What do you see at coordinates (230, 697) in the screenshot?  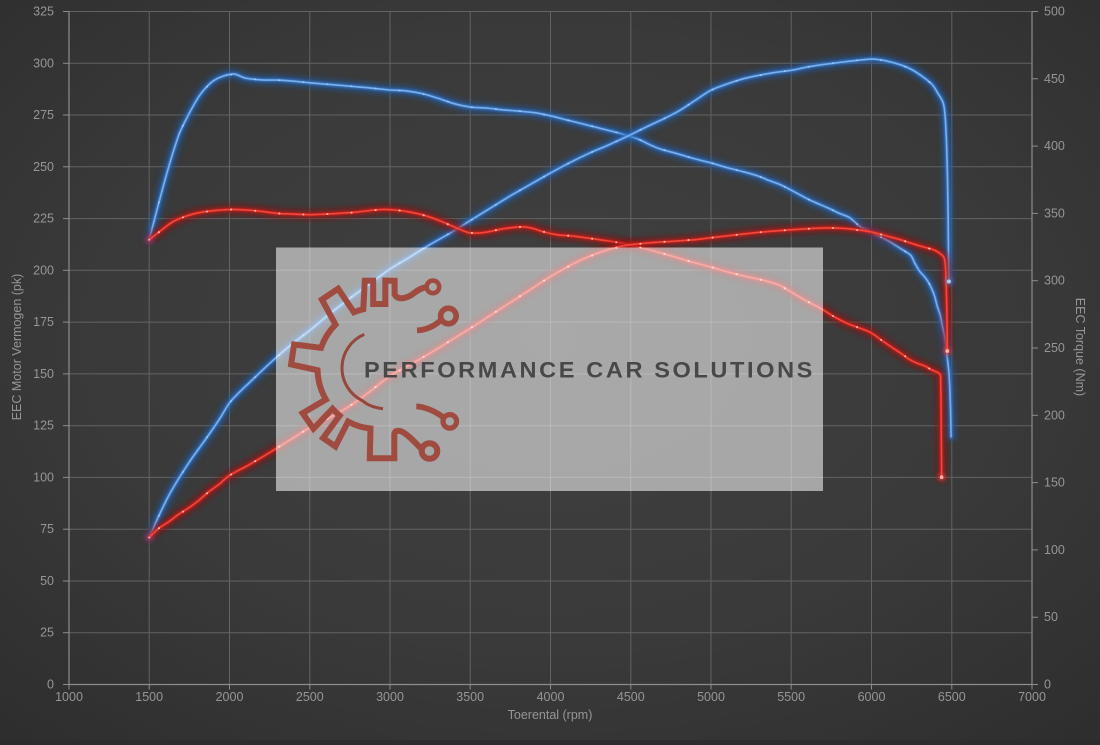 I see `svg-text: 2000` at bounding box center [230, 697].